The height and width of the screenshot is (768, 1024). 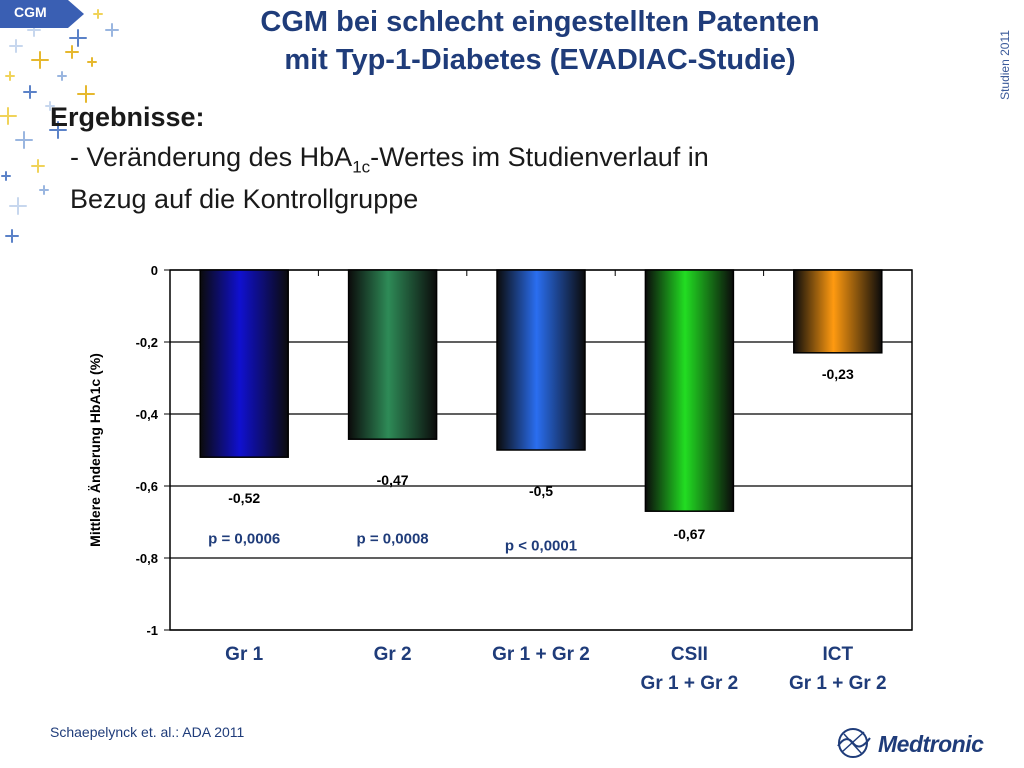 What do you see at coordinates (147, 732) in the screenshot?
I see `citation: Schaepelynck et. al.: ADA 2011` at bounding box center [147, 732].